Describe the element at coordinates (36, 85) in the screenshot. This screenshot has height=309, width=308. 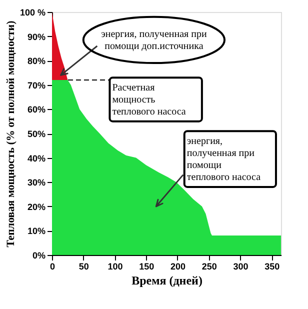
I see `y-tick-label: 70%` at that location.